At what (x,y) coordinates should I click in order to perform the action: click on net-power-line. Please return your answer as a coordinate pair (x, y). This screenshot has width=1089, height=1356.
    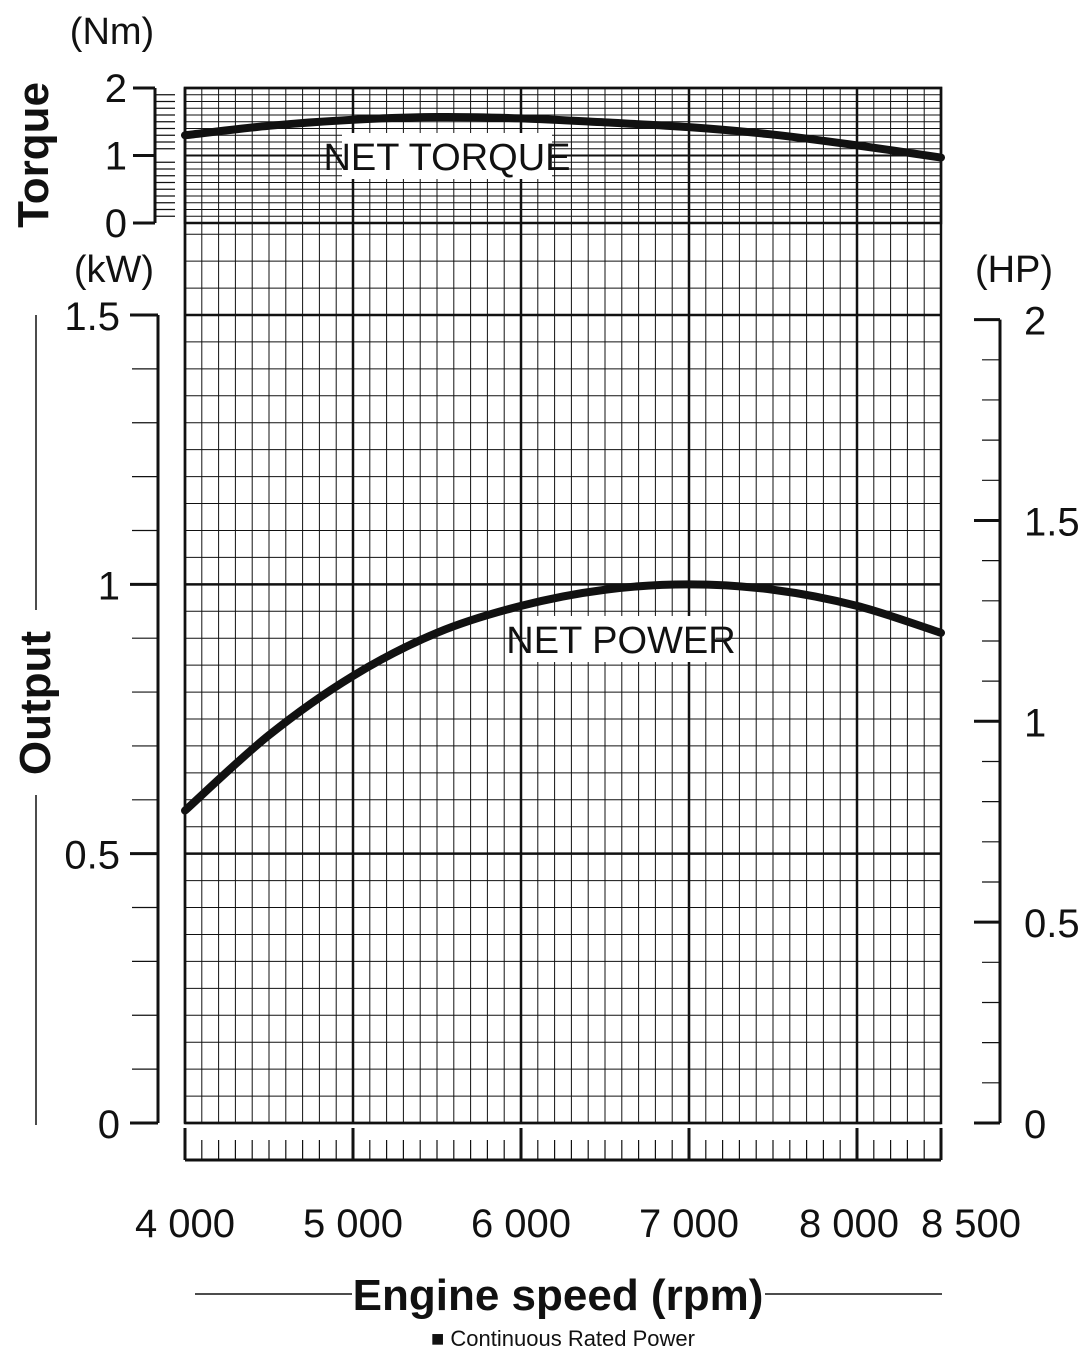
    Looking at the image, I should click on (563, 697).